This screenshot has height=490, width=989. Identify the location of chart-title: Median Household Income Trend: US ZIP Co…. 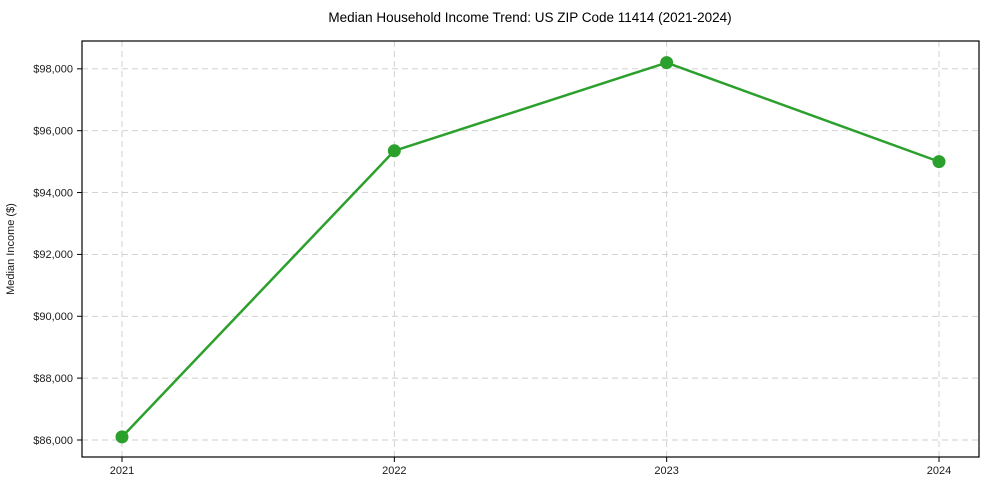
(529, 17).